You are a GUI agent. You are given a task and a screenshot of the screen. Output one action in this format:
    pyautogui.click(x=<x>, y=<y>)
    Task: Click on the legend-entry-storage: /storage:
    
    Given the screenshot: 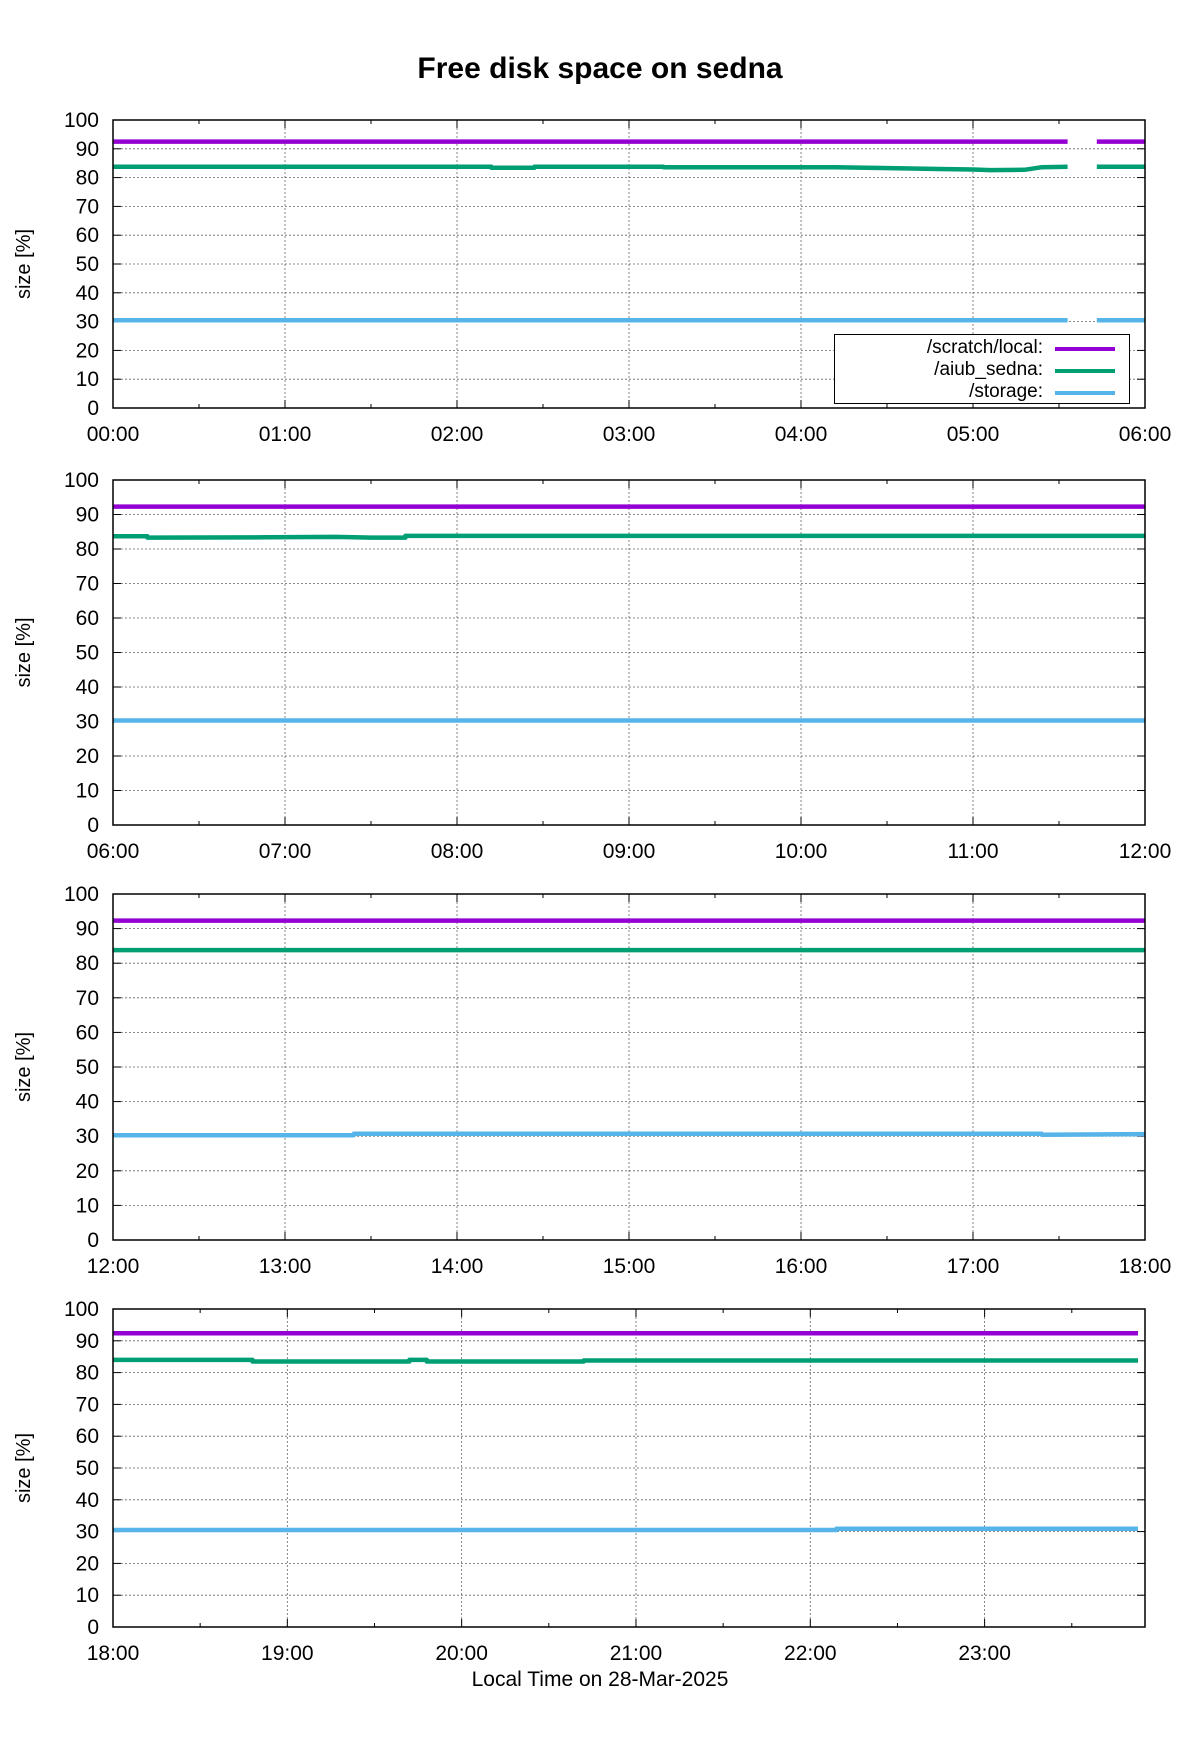 What is the action you would take?
    pyautogui.click(x=982, y=392)
    